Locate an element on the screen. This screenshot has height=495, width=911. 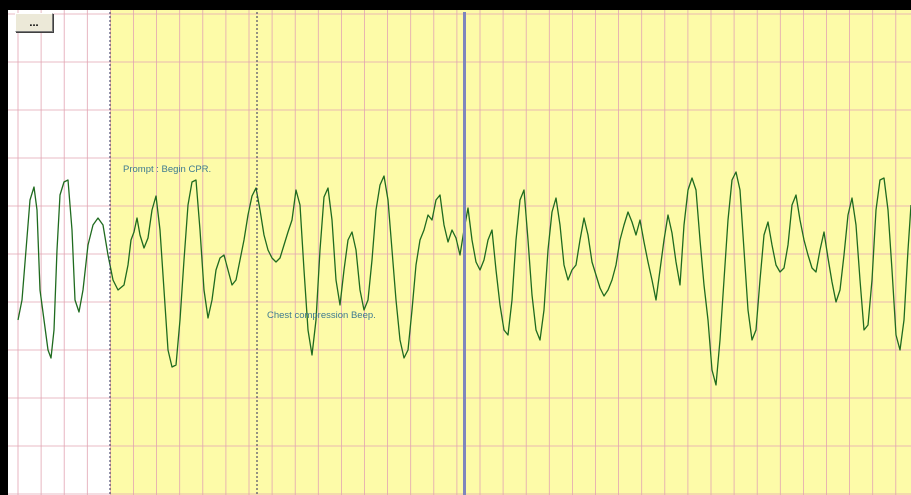
playback-cursor is located at coordinates (464, 253).